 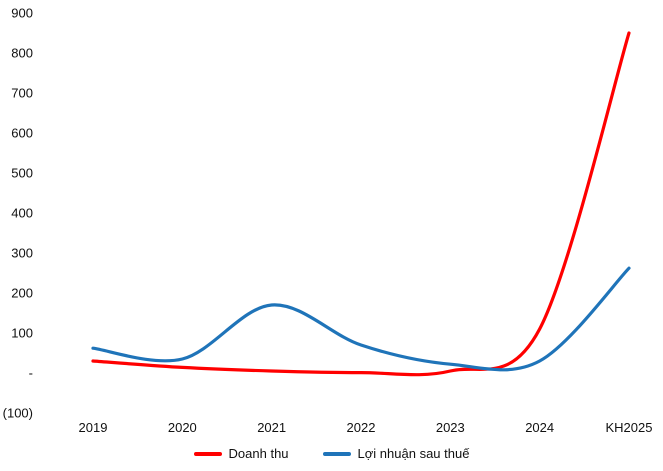 What do you see at coordinates (22, 93) in the screenshot?
I see `y-axis-tick-label: 700` at bounding box center [22, 93].